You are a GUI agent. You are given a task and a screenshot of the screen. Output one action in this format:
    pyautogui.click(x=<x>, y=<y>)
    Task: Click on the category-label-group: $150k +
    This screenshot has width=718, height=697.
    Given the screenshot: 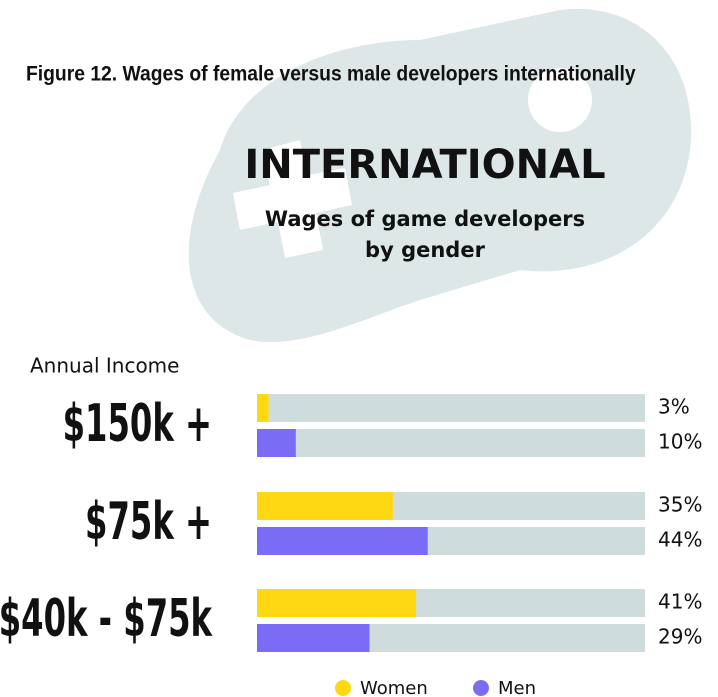 What is the action you would take?
    pyautogui.click(x=137, y=424)
    